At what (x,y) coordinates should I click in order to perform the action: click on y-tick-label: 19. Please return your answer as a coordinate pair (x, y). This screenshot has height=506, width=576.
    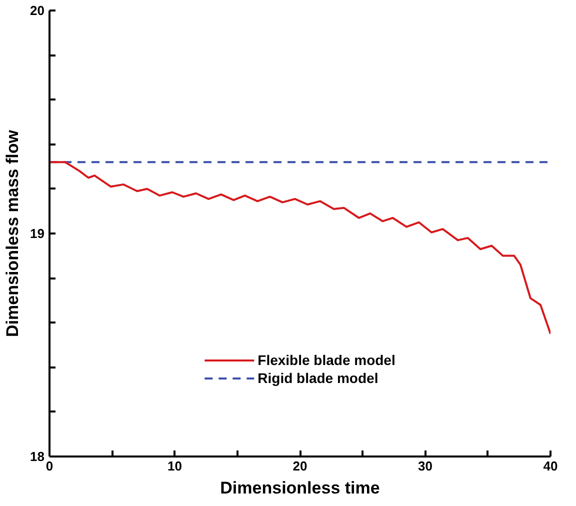
    Looking at the image, I should click on (37, 233).